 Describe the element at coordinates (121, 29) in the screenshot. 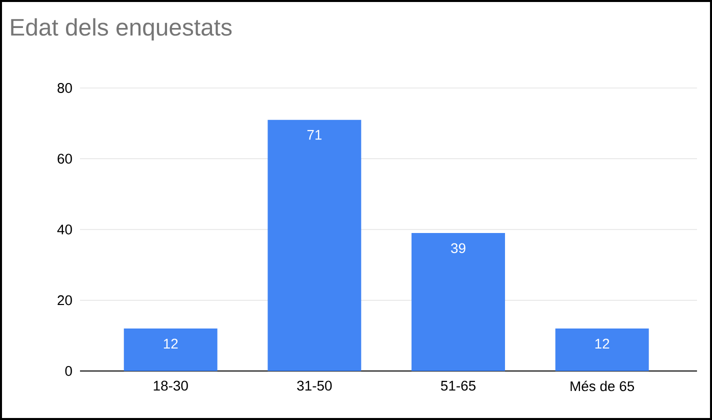

I see `chart-title: Edat dels enquestats` at that location.